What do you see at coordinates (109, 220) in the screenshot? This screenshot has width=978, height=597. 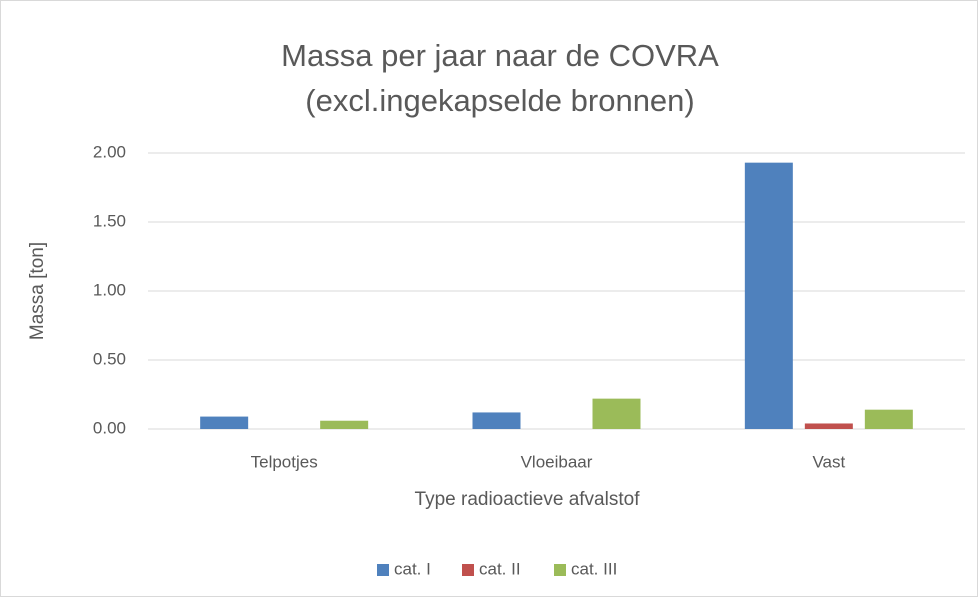 I see `y-tick-label: 1.50` at bounding box center [109, 220].